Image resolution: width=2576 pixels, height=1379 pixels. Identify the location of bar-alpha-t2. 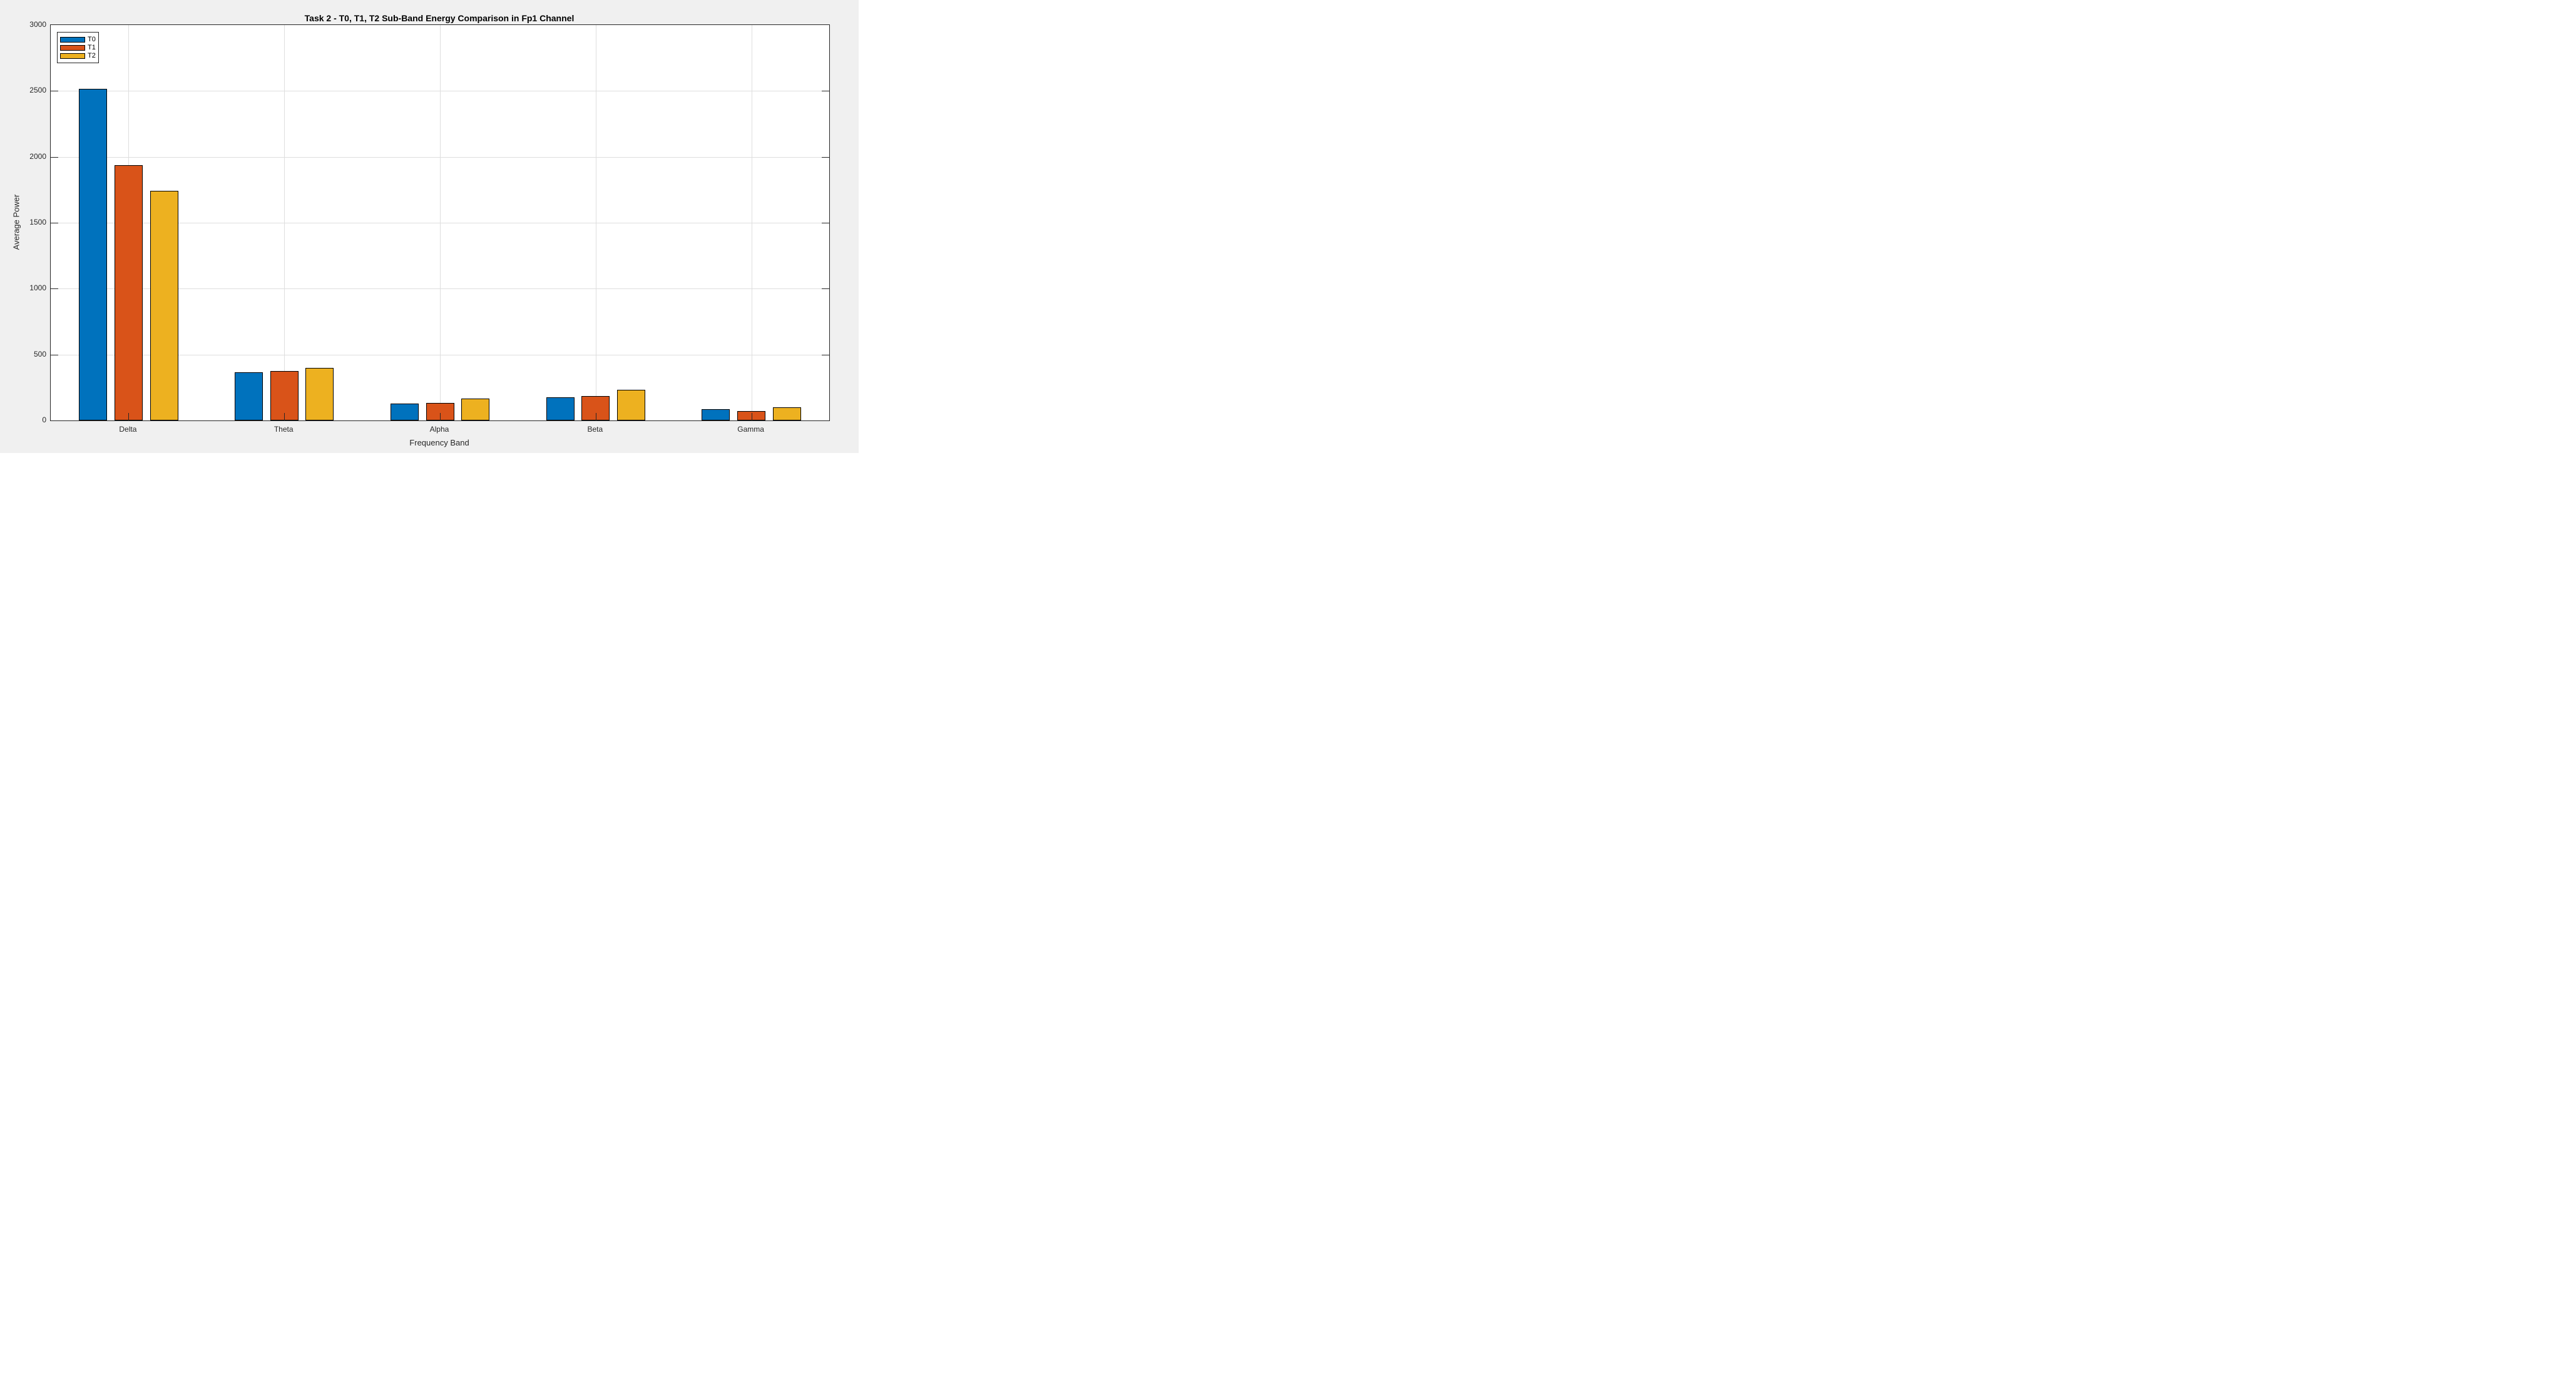
(476, 409).